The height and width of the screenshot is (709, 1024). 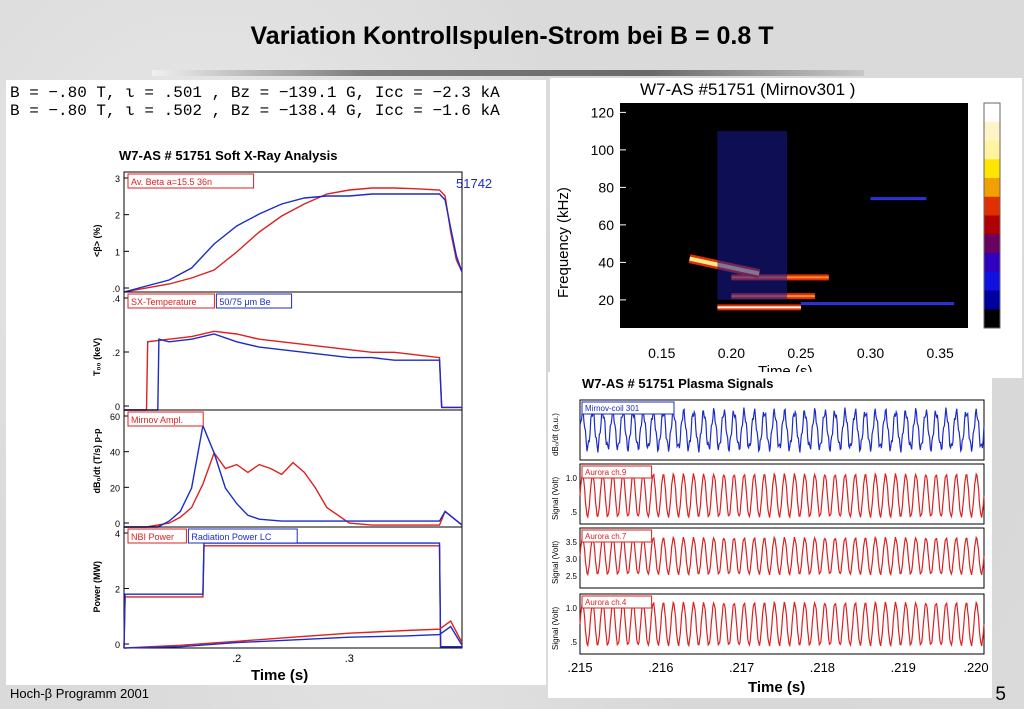 I want to click on spectrogram-title: W7-AS #51751 (Mirnov301 ), so click(x=747, y=89).